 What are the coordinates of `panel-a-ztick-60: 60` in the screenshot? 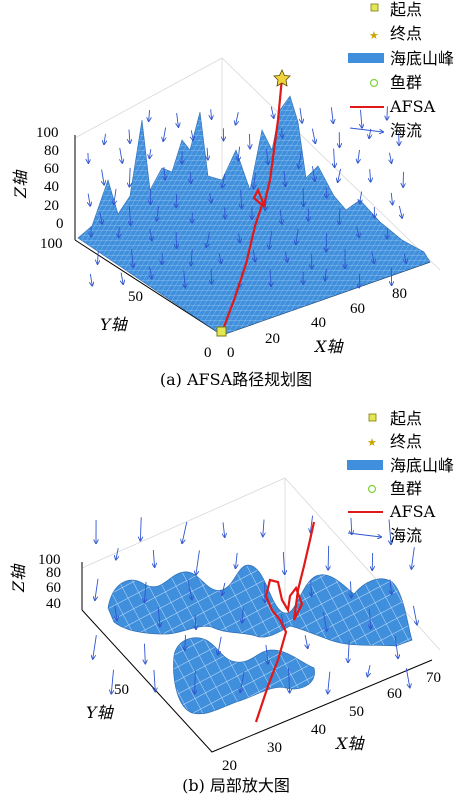 It's located at (51, 169).